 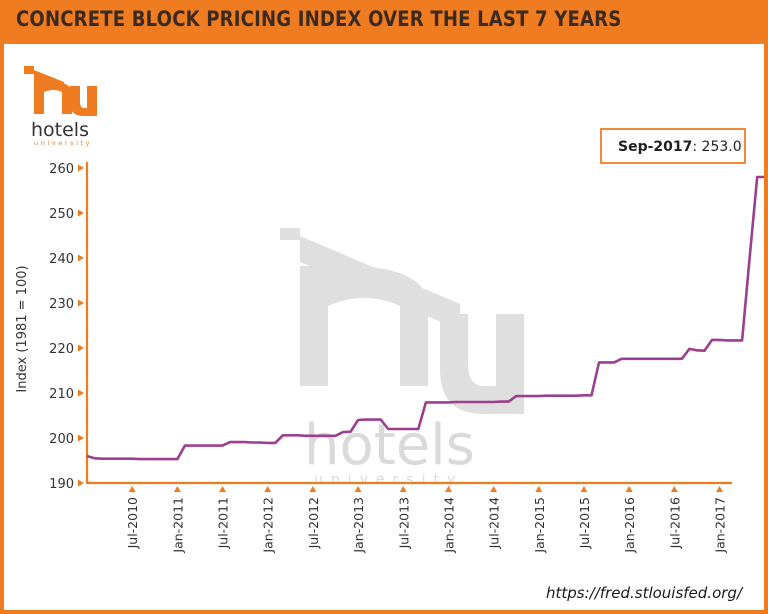 What do you see at coordinates (132, 523) in the screenshot?
I see `x-tick-label: Jul-2010` at bounding box center [132, 523].